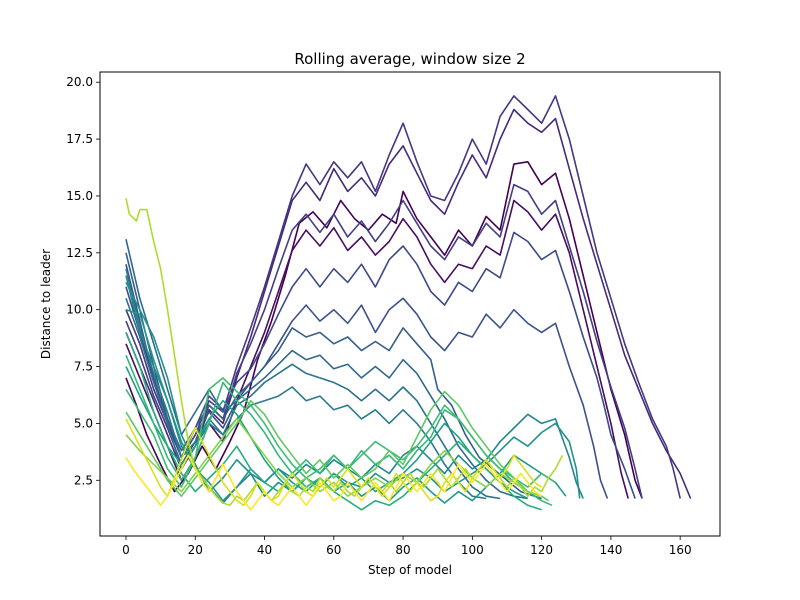 The height and width of the screenshot is (600, 800). What do you see at coordinates (409, 59) in the screenshot?
I see `chart-title: Rolling average, window size 2` at bounding box center [409, 59].